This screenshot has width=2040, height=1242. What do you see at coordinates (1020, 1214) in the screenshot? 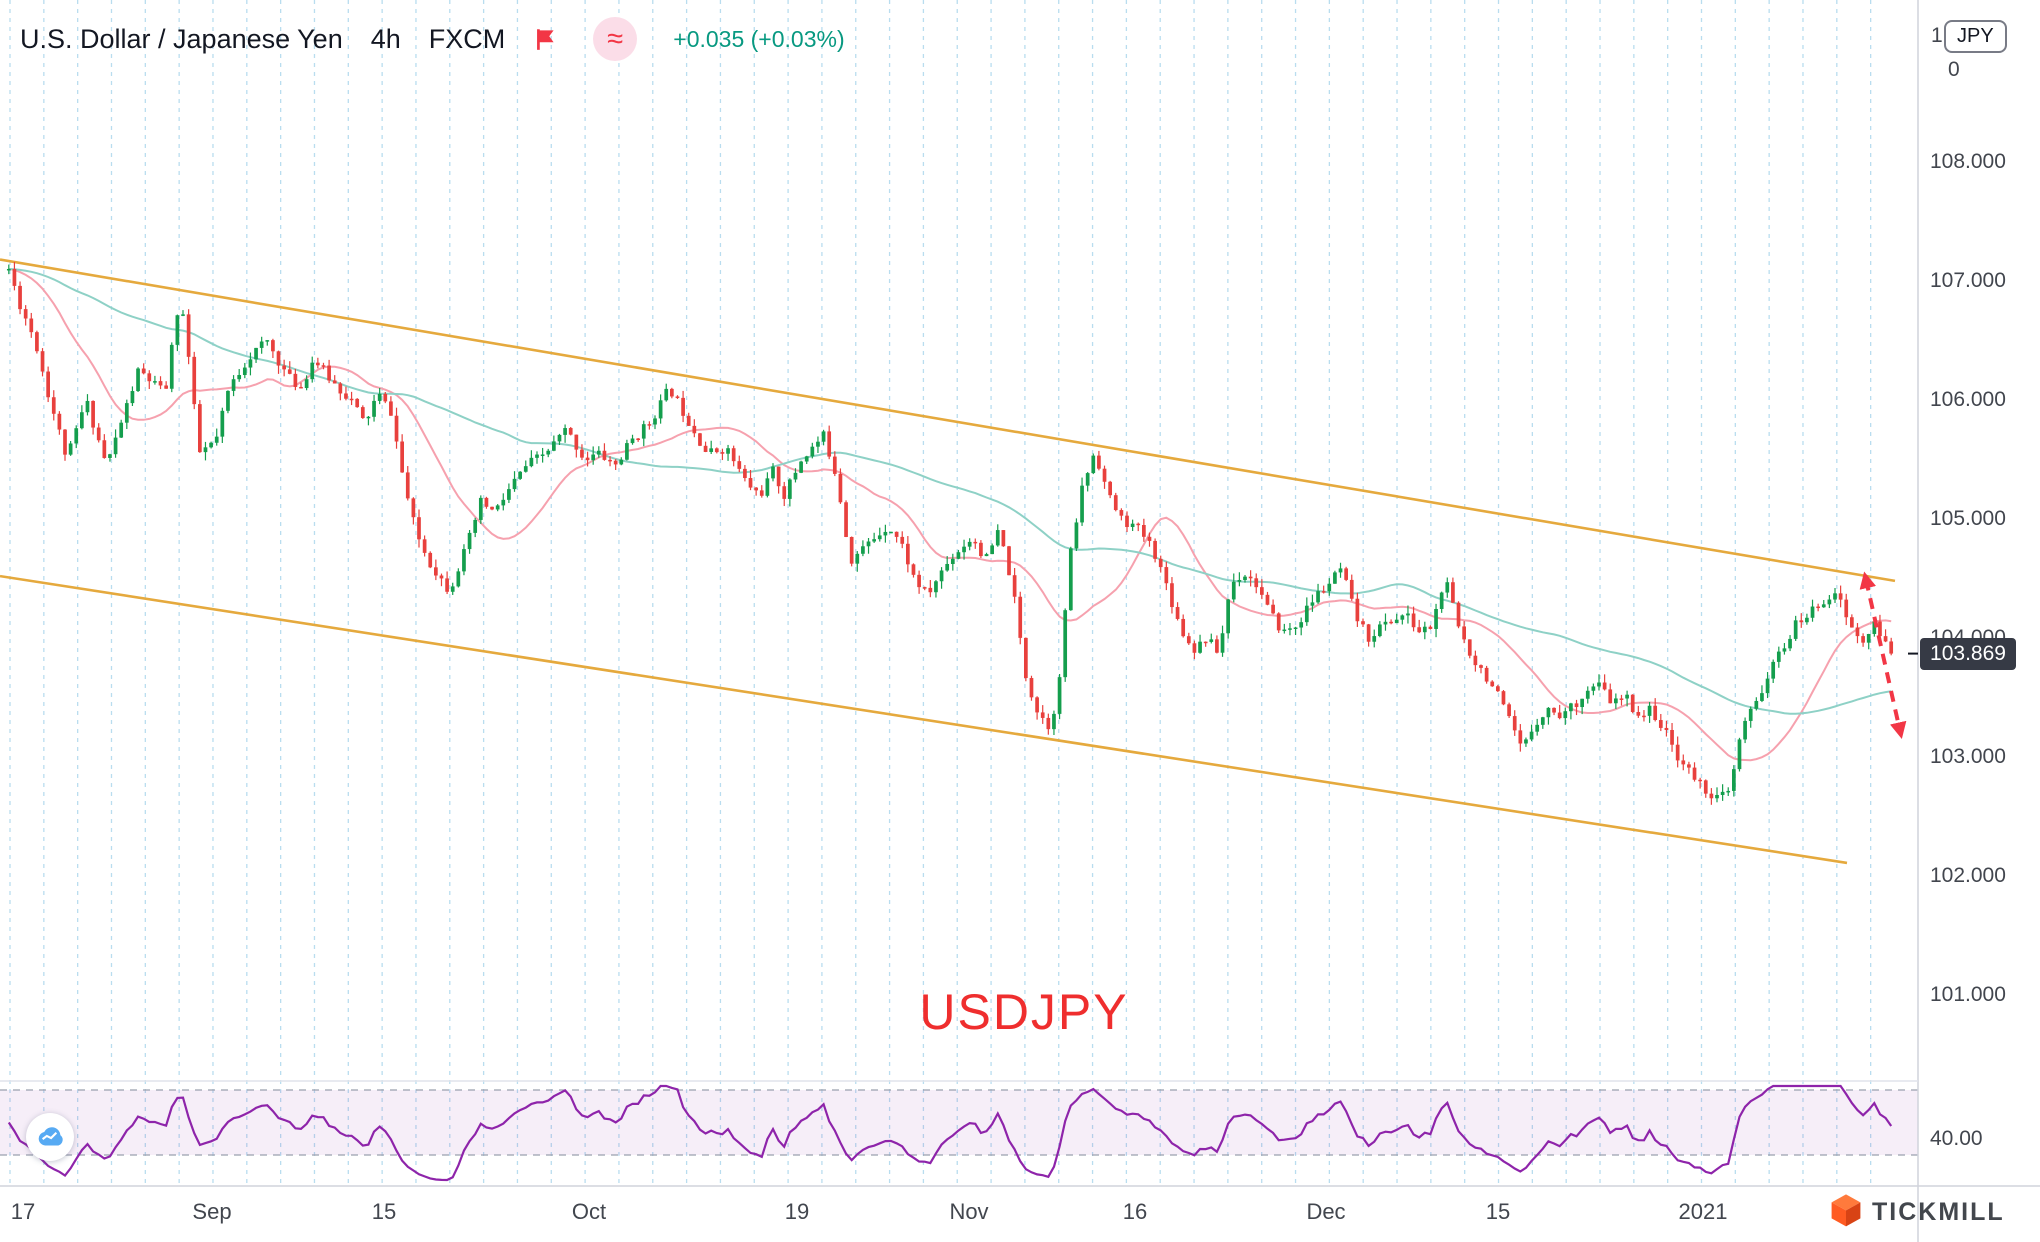
I see `time-axis: 17 Sep 15 Oct 19 Nov 16 Dec 15 2021` at bounding box center [1020, 1214].